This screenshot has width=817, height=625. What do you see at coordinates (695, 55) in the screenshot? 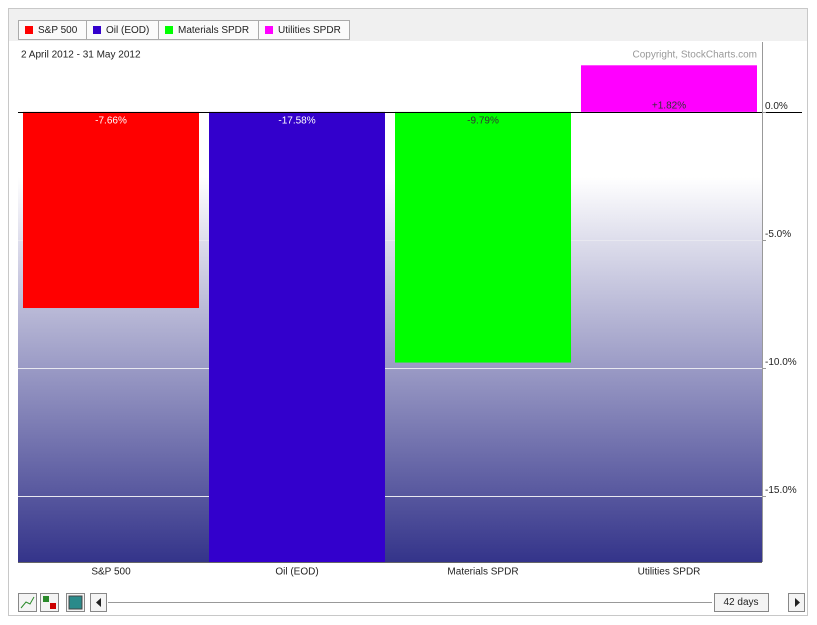
I see `copyright: Copyright, StockCharts.com` at bounding box center [695, 55].